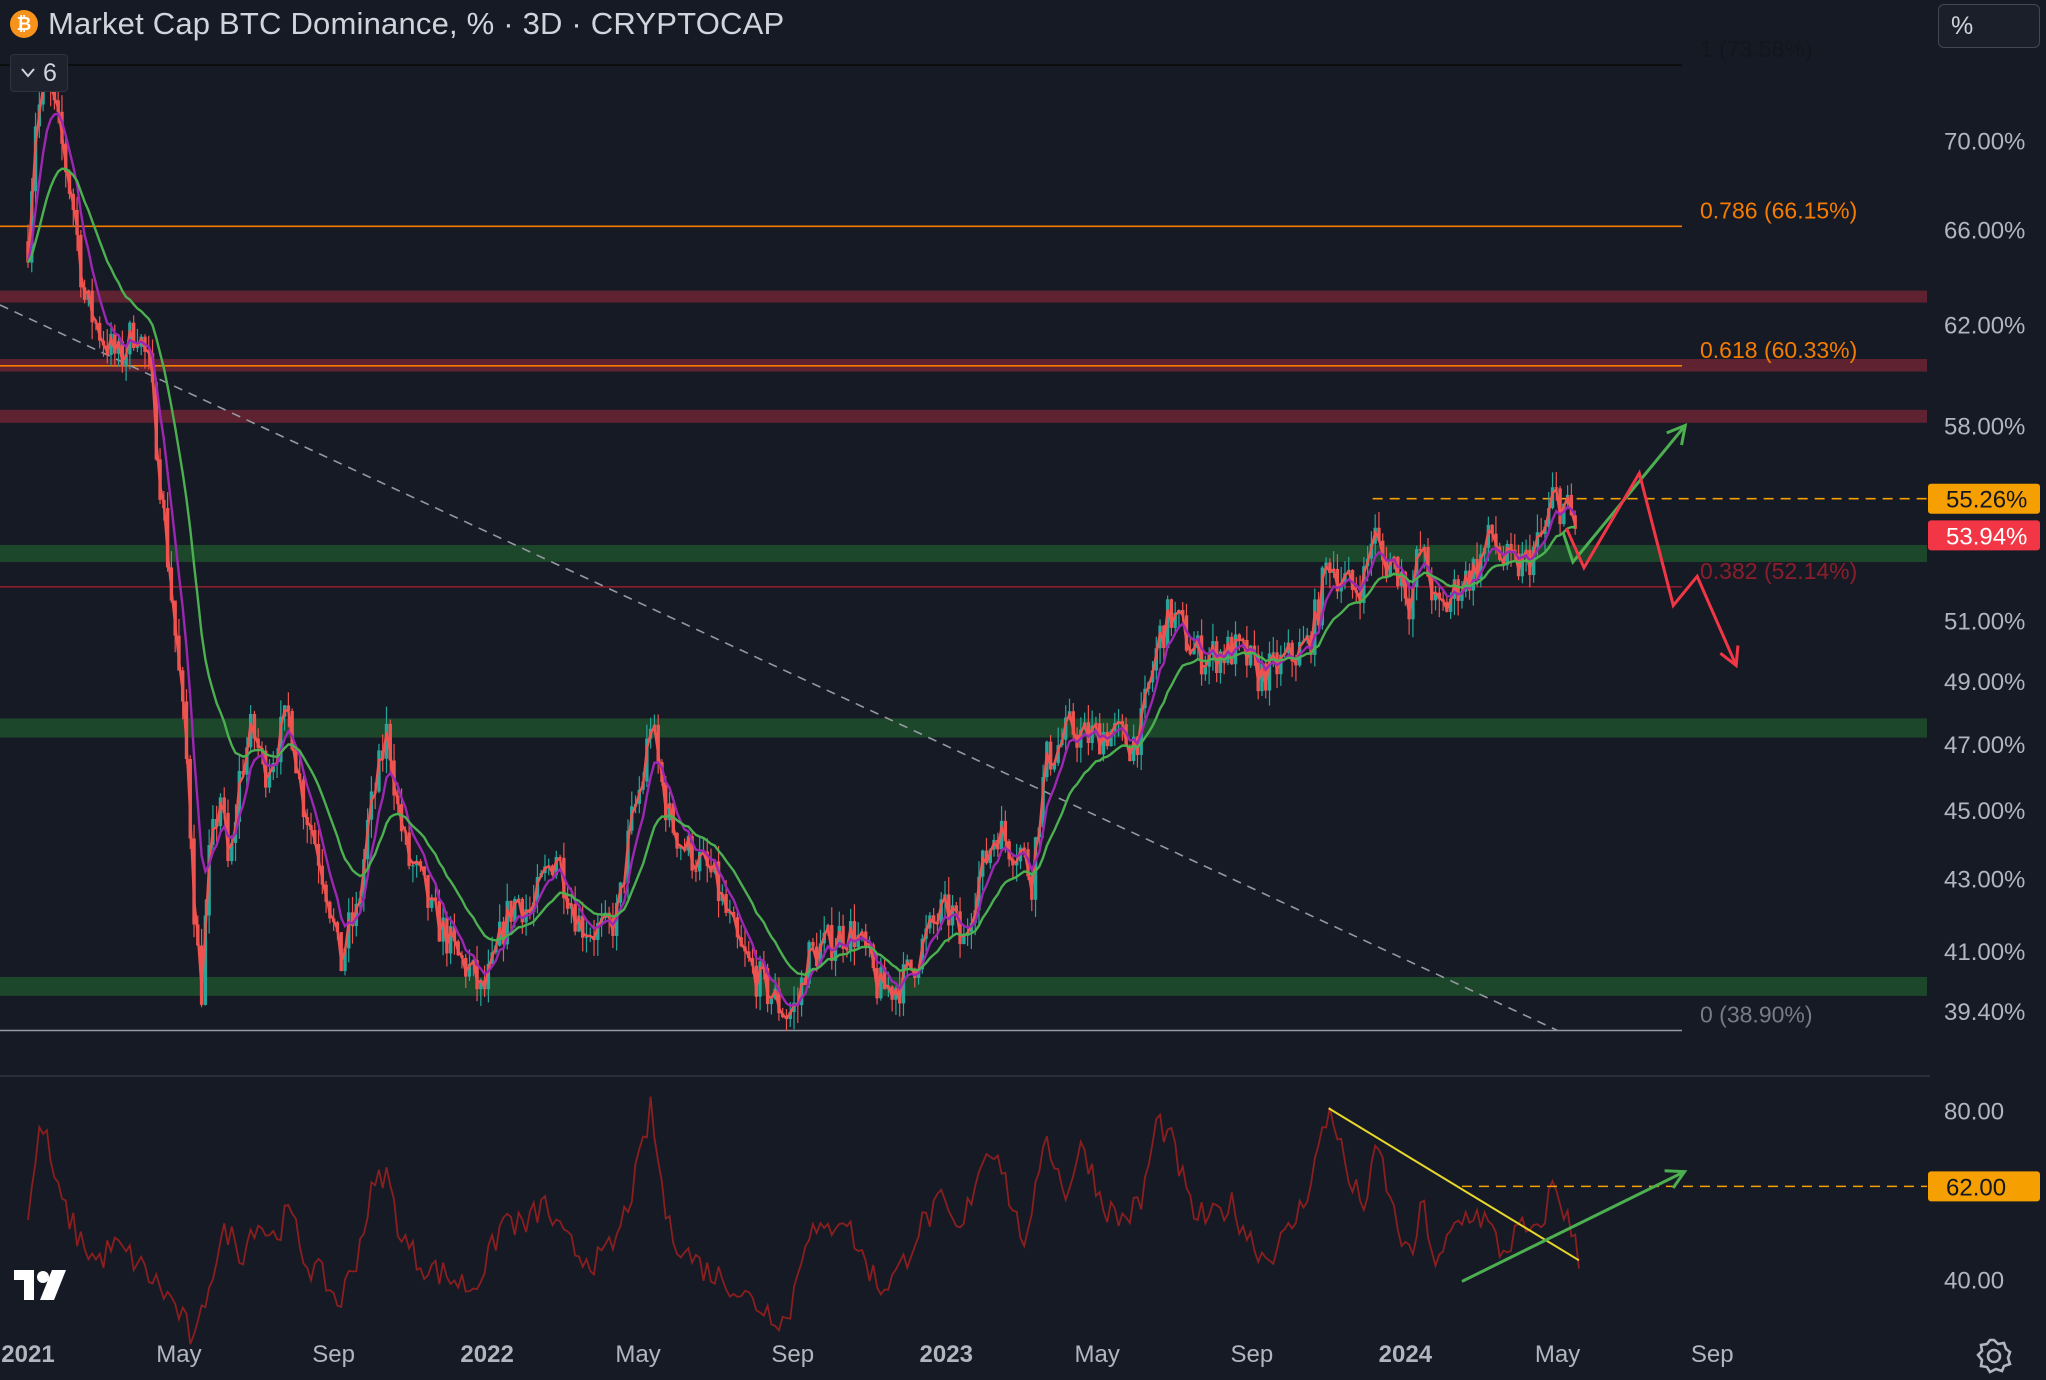  Describe the element at coordinates (1778, 350) in the screenshot. I see `fib-level-label: 0.618 (60.33%)` at that location.